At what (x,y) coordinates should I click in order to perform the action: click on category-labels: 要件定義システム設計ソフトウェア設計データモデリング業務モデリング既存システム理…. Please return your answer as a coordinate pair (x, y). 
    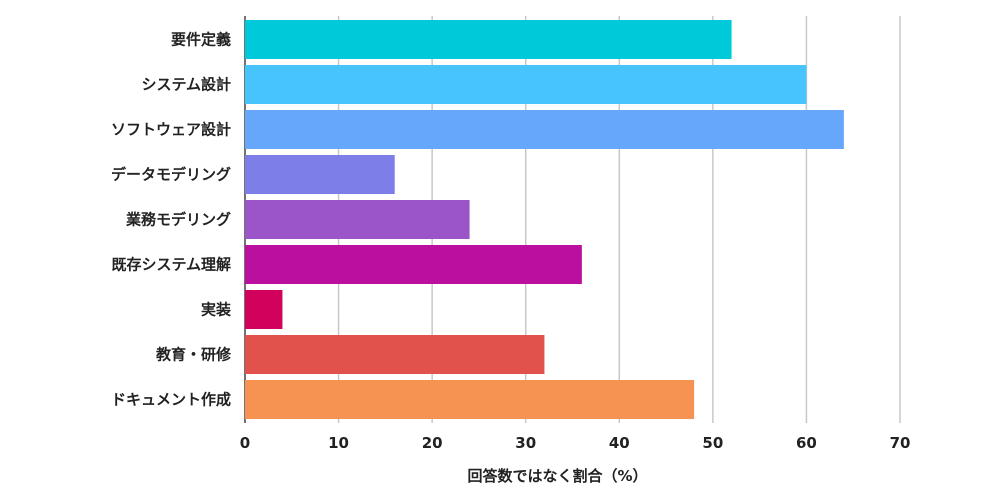
    Looking at the image, I should click on (171, 220).